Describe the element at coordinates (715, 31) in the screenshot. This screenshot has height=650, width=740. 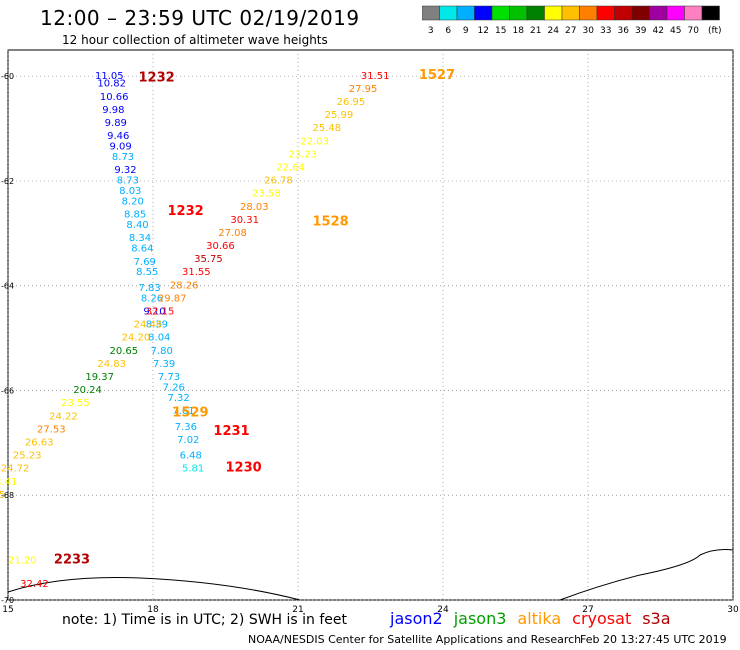
I see `colorbar-tick-label: (ft)` at that location.